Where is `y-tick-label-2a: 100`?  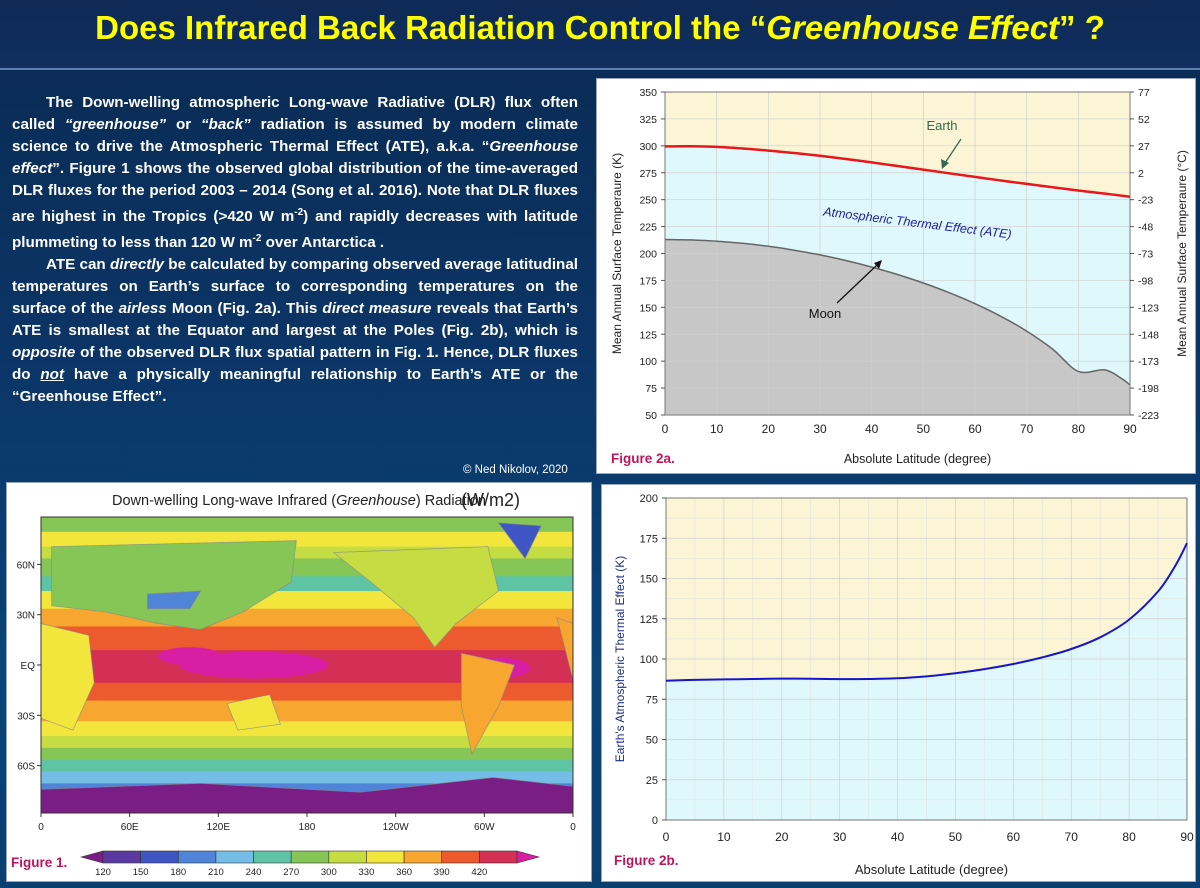 y-tick-label-2a: 100 is located at coordinates (648, 362).